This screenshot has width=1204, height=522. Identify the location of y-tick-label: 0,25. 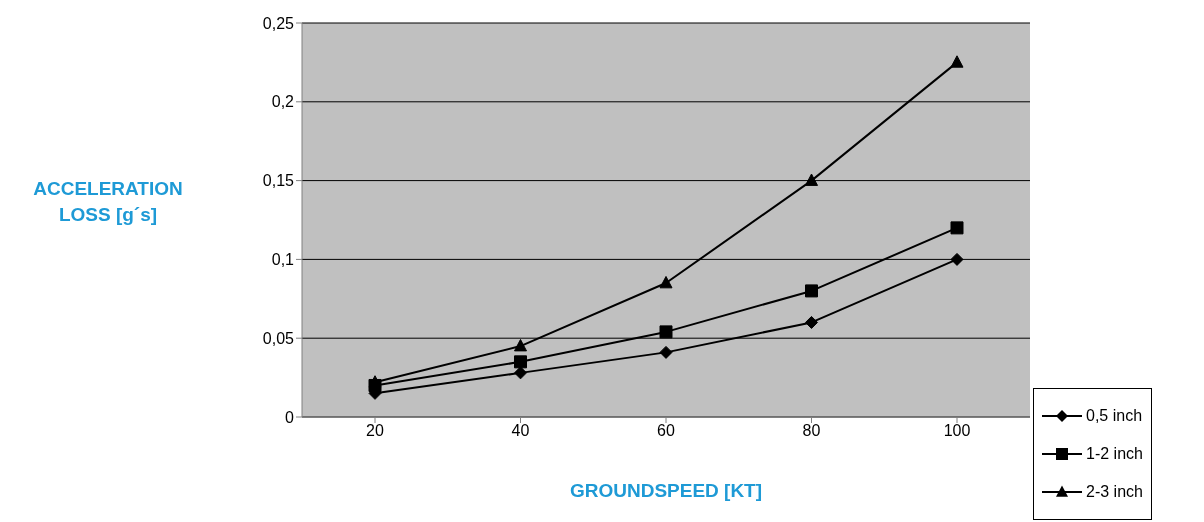
(278, 23).